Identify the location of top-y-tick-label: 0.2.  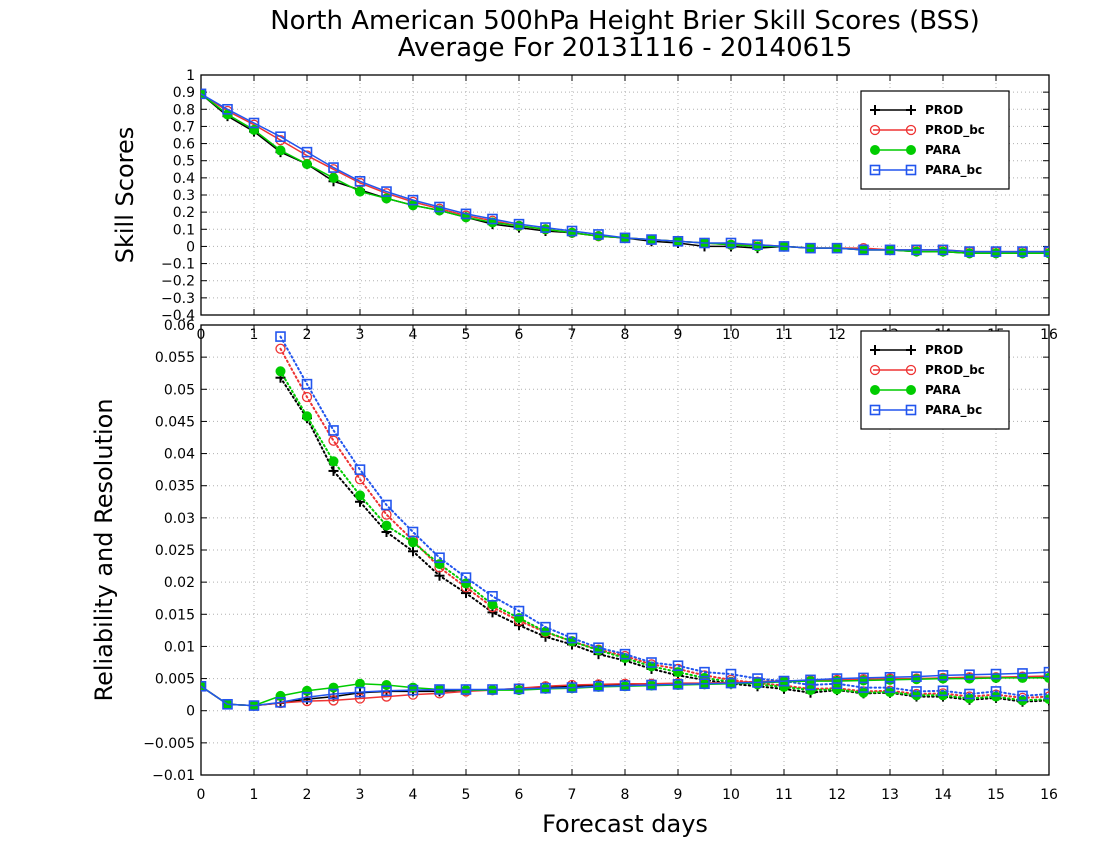
(184, 213).